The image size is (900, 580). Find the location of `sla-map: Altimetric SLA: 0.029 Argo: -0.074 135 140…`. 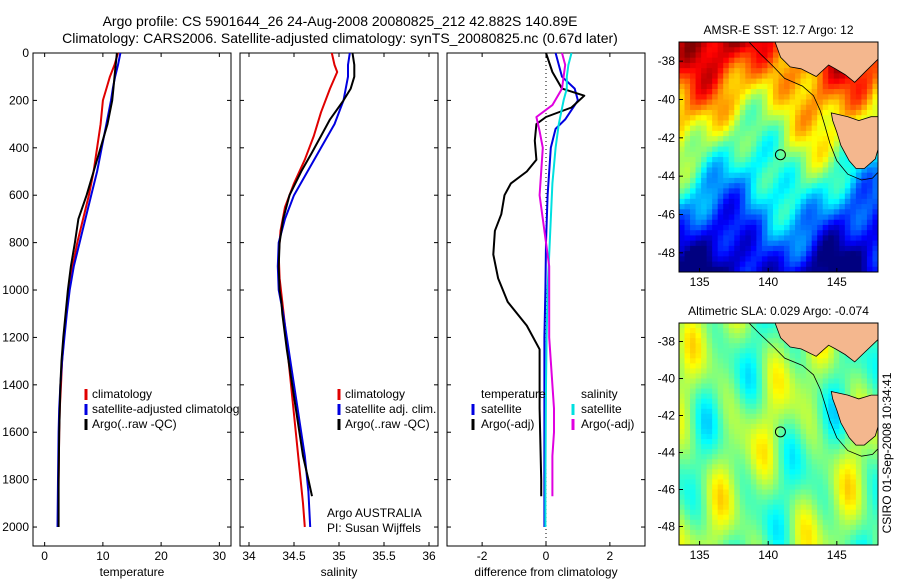

sla-map: Altimetric SLA: 0.029 Argo: -0.074 135 140… is located at coordinates (768, 433).